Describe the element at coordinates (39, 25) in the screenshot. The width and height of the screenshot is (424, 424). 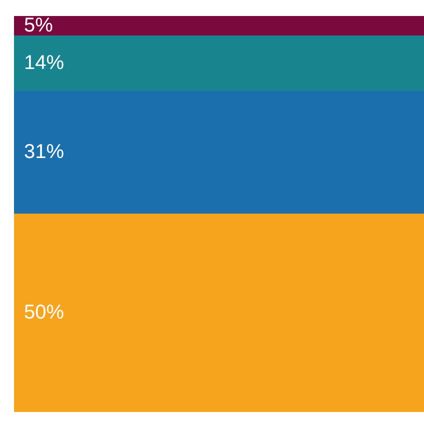
I see `data-label: 5%` at that location.